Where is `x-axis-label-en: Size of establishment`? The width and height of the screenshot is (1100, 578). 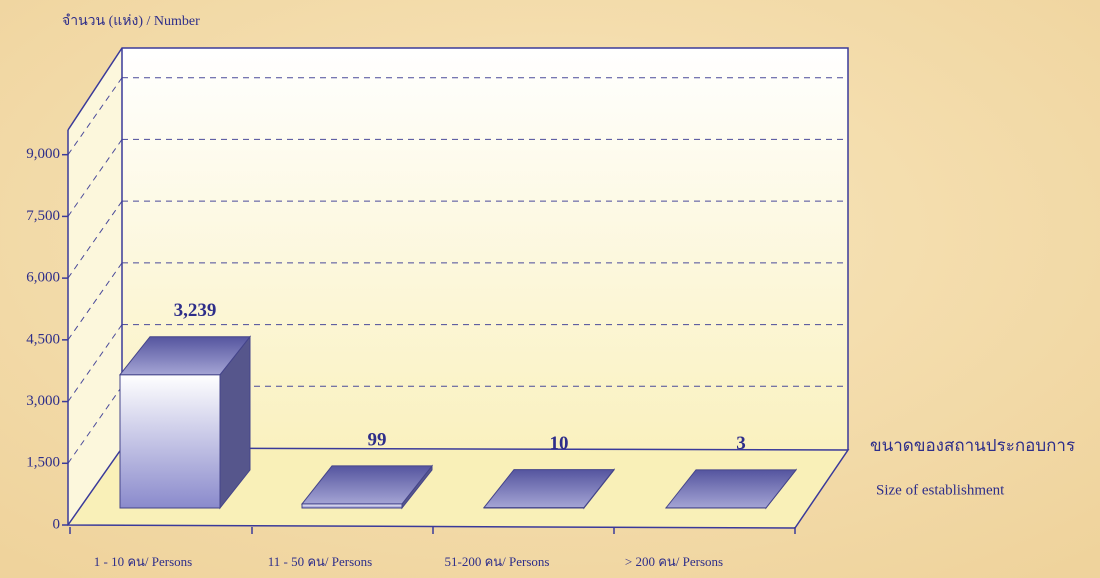
x-axis-label-en: Size of establishment is located at coordinates (940, 490).